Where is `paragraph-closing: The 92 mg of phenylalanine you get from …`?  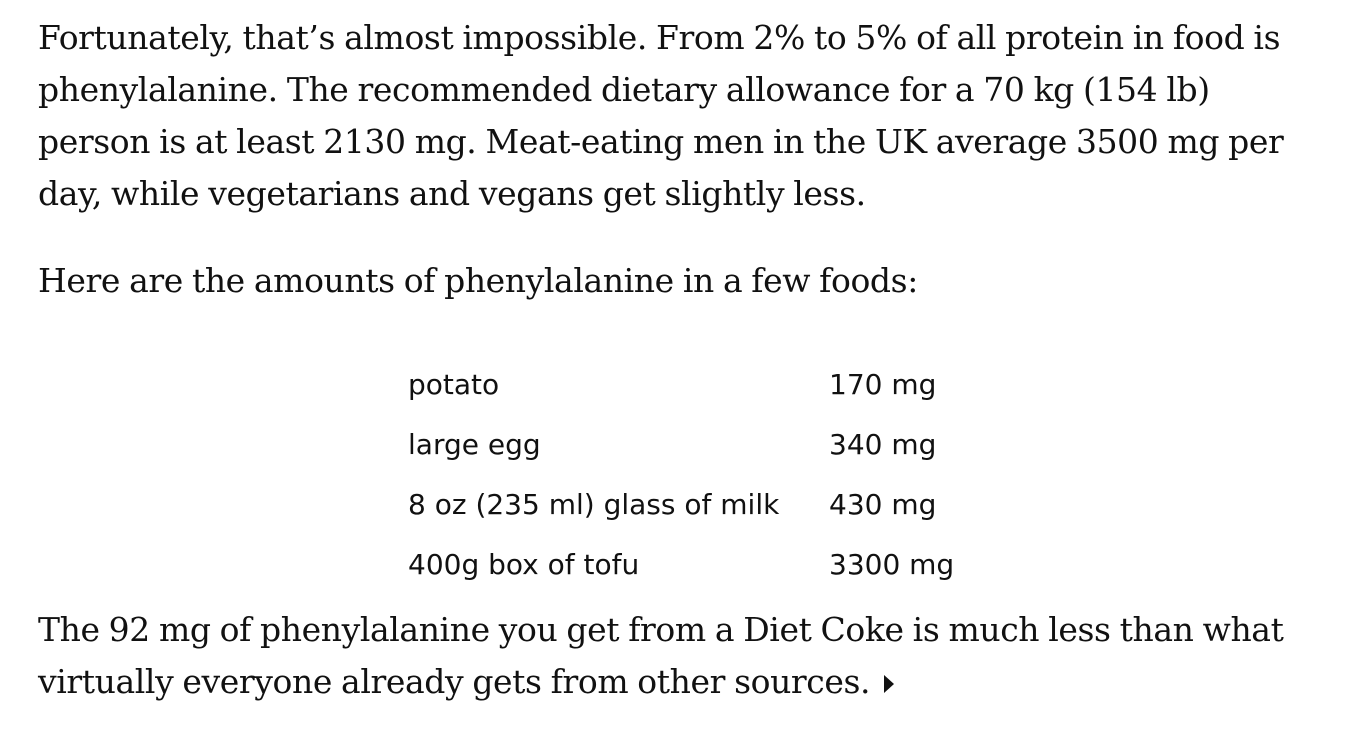
paragraph-closing: The 92 mg of phenylalanine you get from … is located at coordinates (688, 656).